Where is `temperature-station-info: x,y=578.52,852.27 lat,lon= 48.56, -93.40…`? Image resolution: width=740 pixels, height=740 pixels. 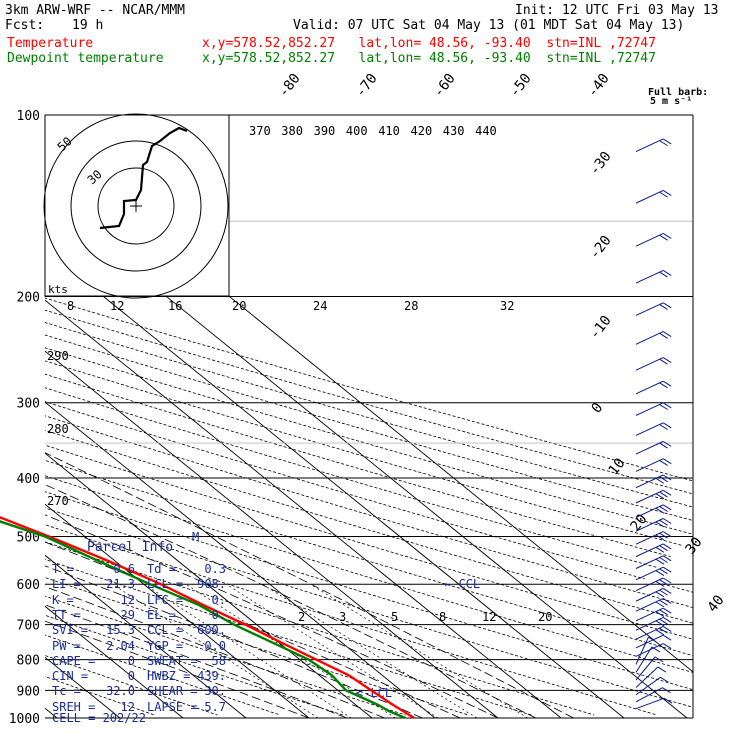 temperature-station-info: x,y=578.52,852.27 lat,lon= 48.56, -93.40… is located at coordinates (429, 43).